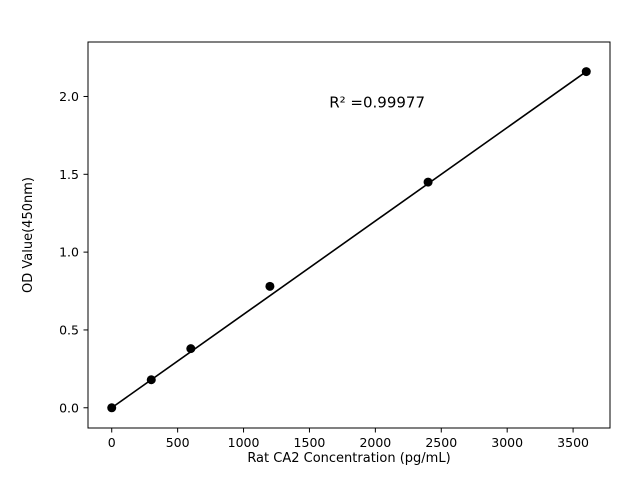 This screenshot has height=480, width=640. I want to click on x-tick-label: 0, so click(112, 442).